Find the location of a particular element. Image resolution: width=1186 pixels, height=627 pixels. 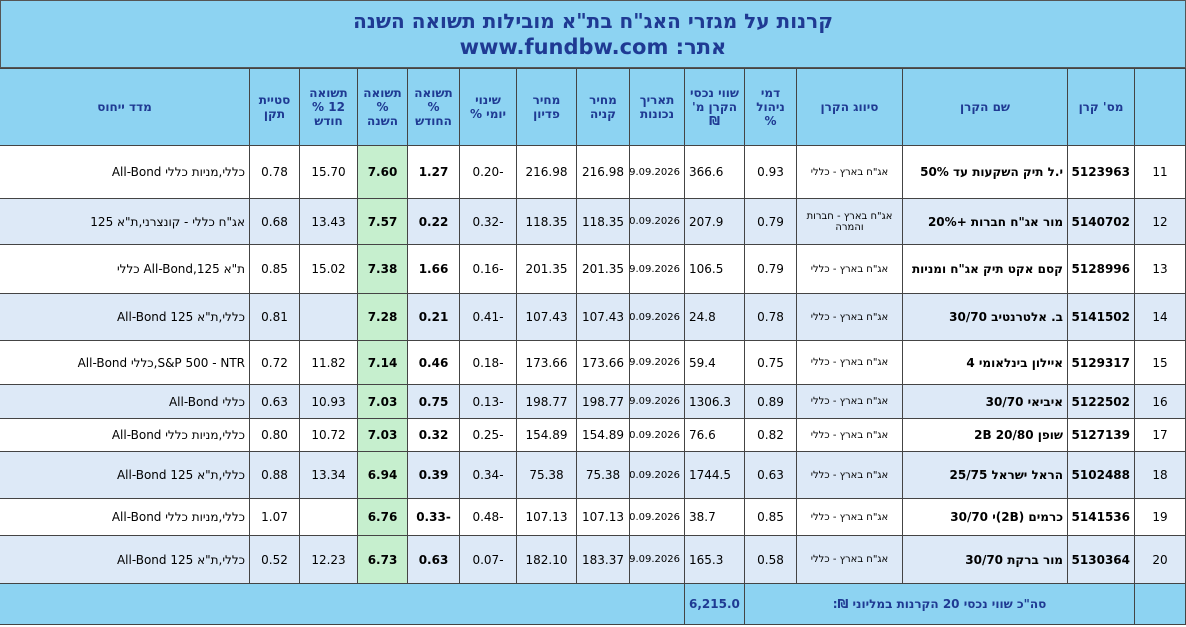

month-return: 0.22 is located at coordinates (433, 221).